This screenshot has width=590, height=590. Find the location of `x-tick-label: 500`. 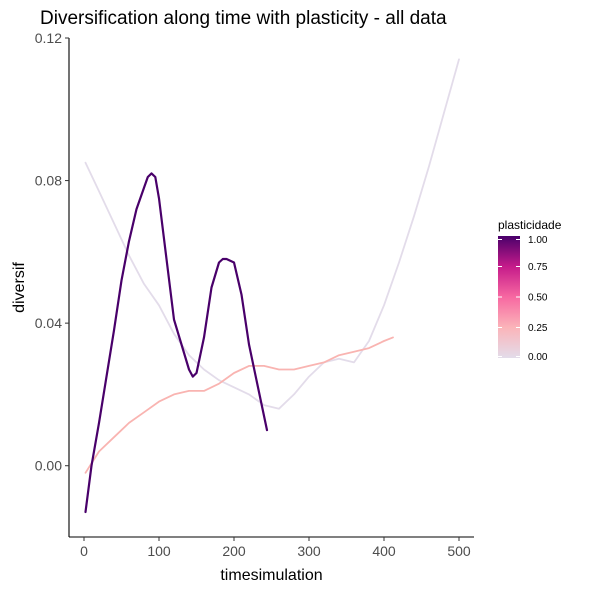

x-tick-label: 500 is located at coordinates (459, 551).